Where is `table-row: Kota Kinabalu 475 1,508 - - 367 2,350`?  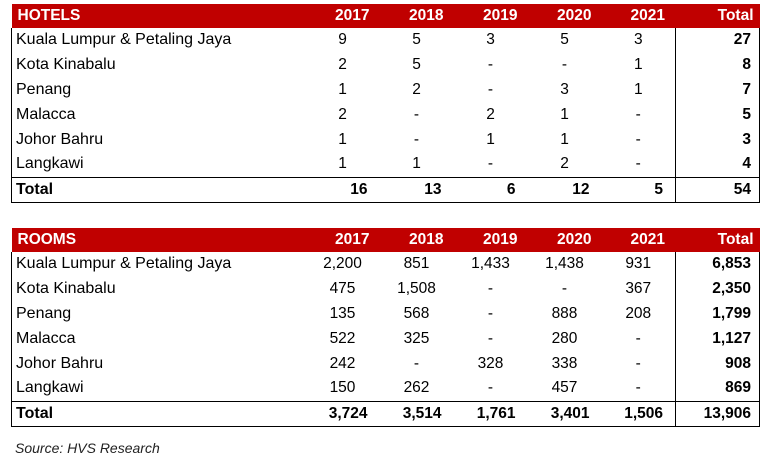
table-row: Kota Kinabalu 475 1,508 - - 367 2,350 is located at coordinates (385, 289).